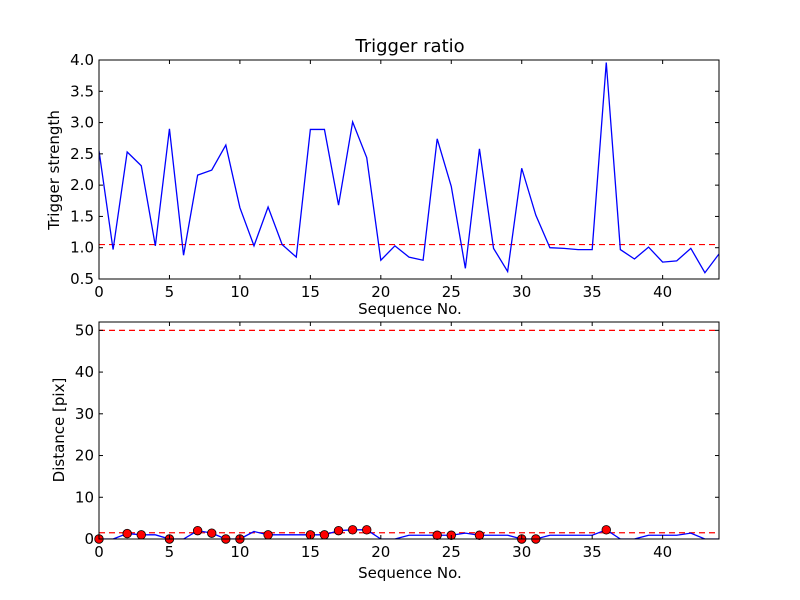 This screenshot has width=800, height=600. What do you see at coordinates (409, 534) in the screenshot?
I see `bottom-plot-series-line` at bounding box center [409, 534].